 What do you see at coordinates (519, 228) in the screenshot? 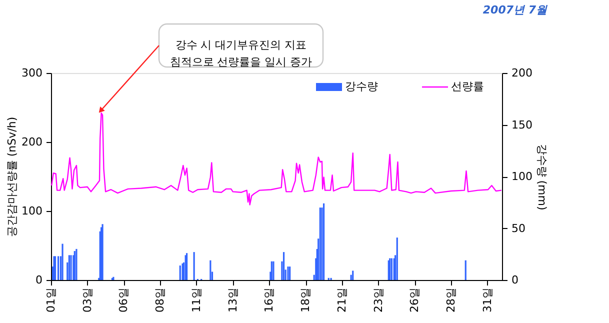
I see `y2-tick-label: 50` at bounding box center [519, 228].